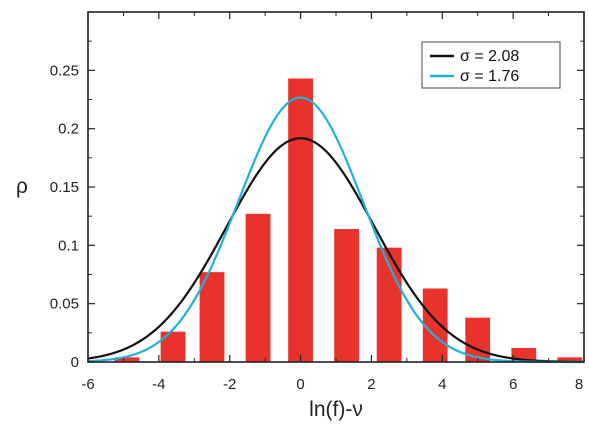  Describe the element at coordinates (87, 384) in the screenshot. I see `x-tick-label: -6` at that location.